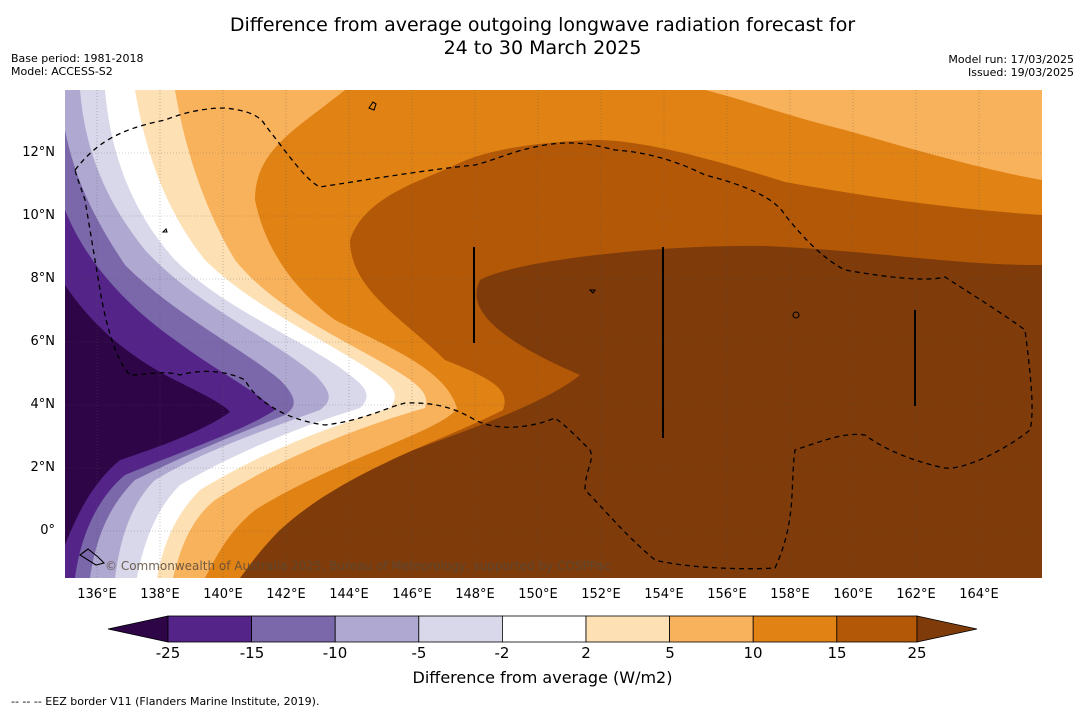 This screenshot has height=713, width=1085. Describe the element at coordinates (412, 594) in the screenshot. I see `lon-label: 146°E` at that location.